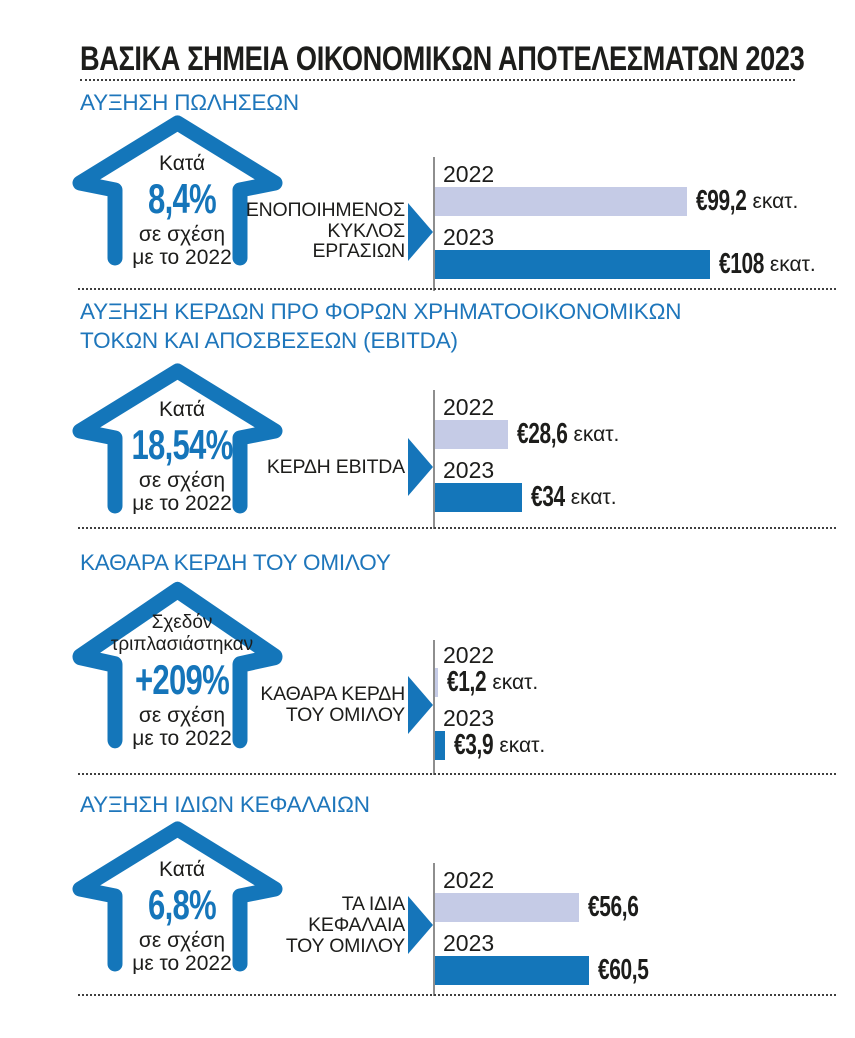 Image resolution: width=855 pixels, height=1038 pixels. I want to click on section-heading: ΑΥΞΗΣΗ ΙΔΙΩΝ ΚΕΦΑΛΑΙΩΝ, so click(225, 804).